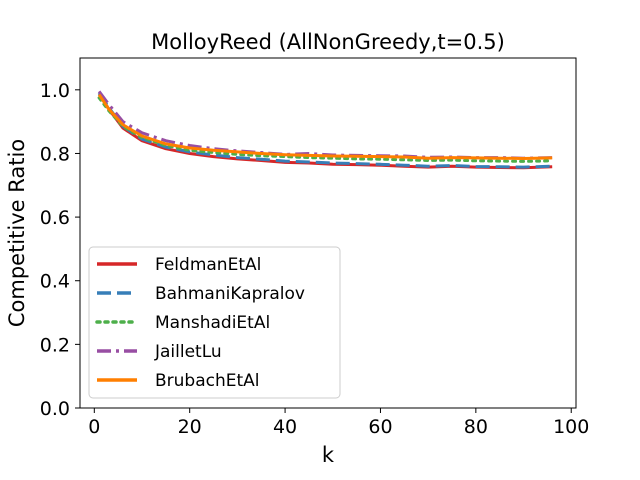 The image size is (640, 480). I want to click on y-tick-label: 0.2, so click(55, 345).